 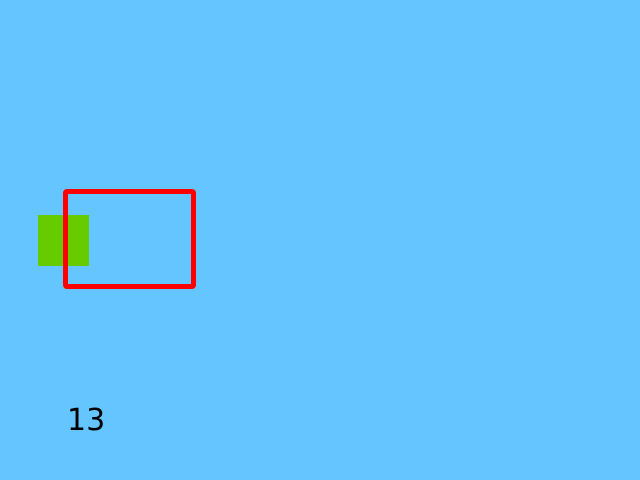 What do you see at coordinates (86, 420) in the screenshot?
I see `counter-label: 13` at bounding box center [86, 420].